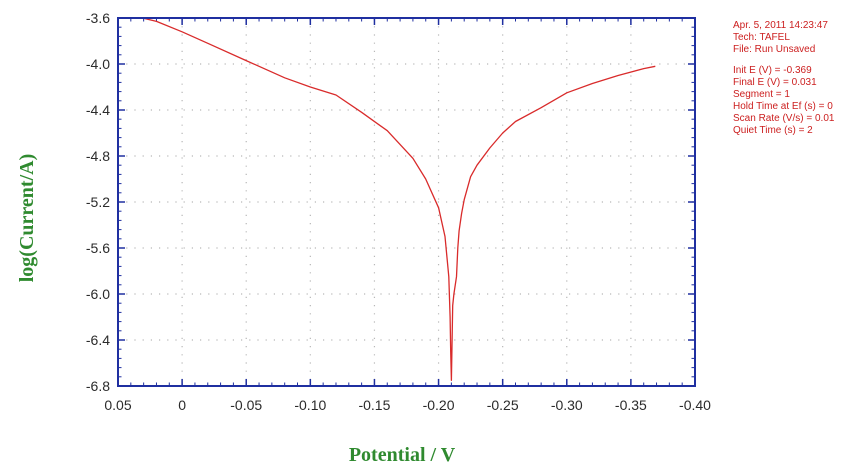 This screenshot has width=859, height=469. I want to click on info-file: File: Run Unsaved, so click(774, 49).